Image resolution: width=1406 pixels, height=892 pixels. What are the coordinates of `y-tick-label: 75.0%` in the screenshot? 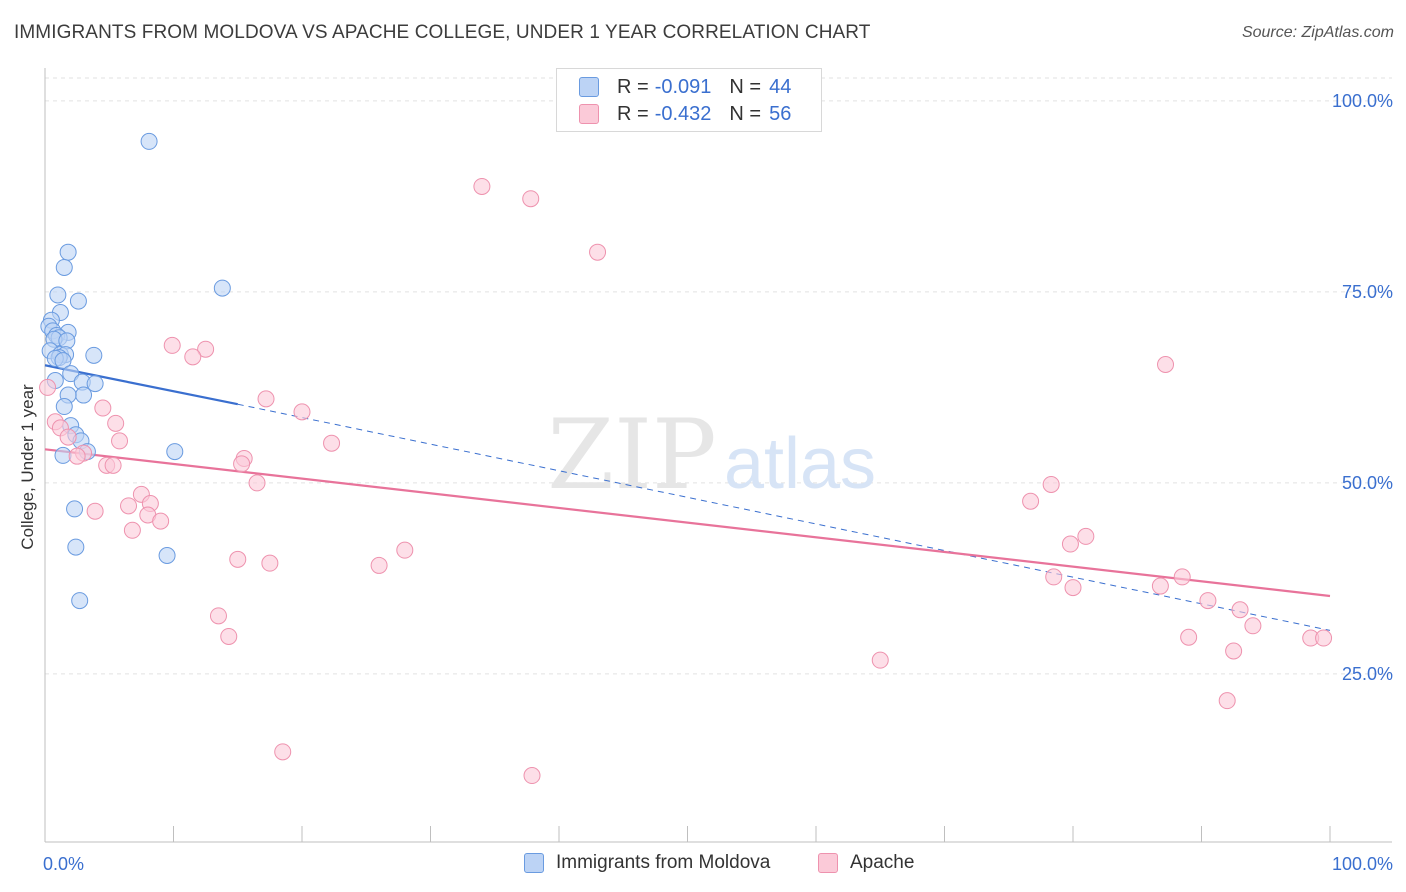 It's located at (1367, 292).